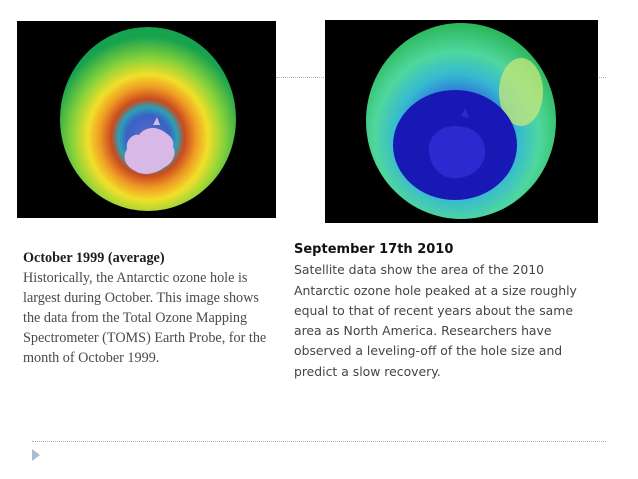  Describe the element at coordinates (374, 249) in the screenshot. I see `caption-2010-title: September 17th 2010` at that location.